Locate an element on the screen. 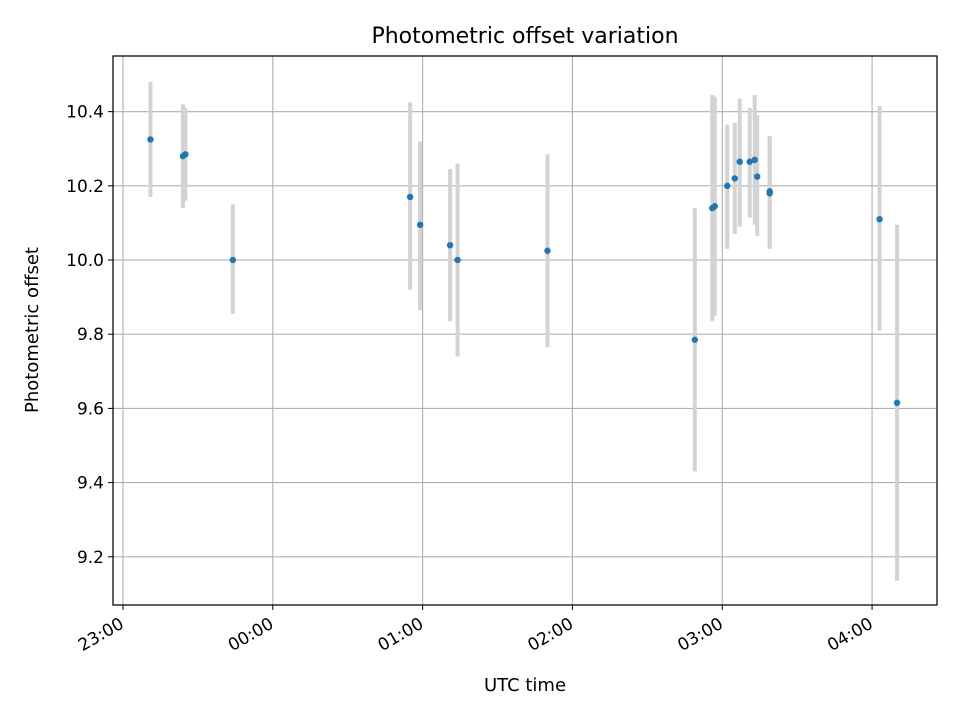 This screenshot has height=720, width=960. x-axis-label: UTC time is located at coordinates (525, 685).